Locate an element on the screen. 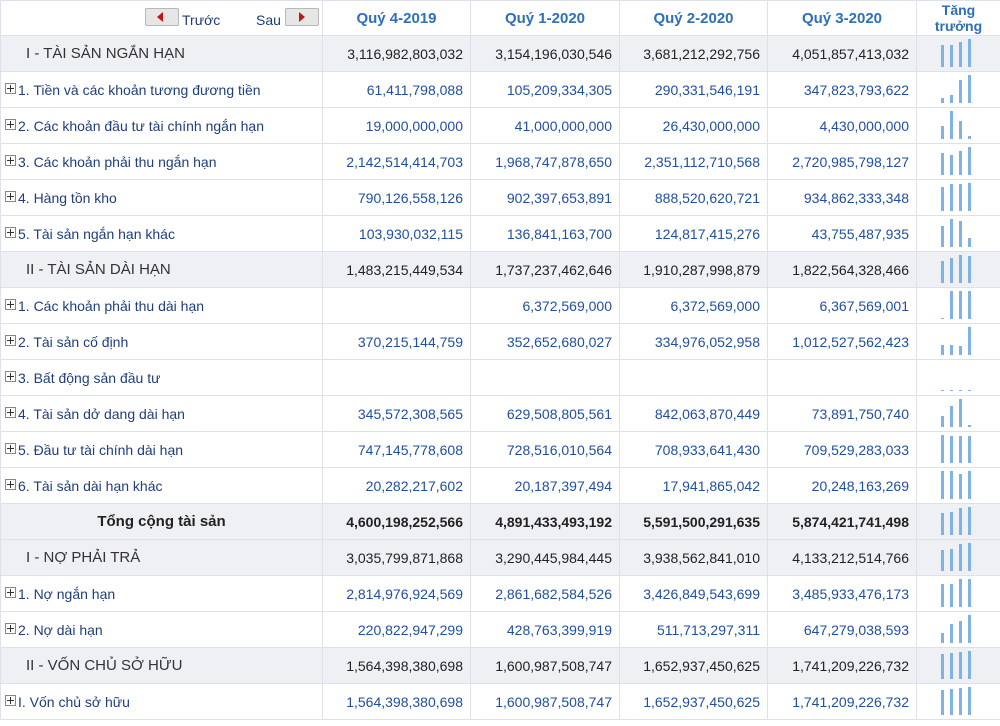 This screenshot has width=1000, height=726. row-label: II - VỐN CHỦ SỞ HỮU is located at coordinates (104, 665).